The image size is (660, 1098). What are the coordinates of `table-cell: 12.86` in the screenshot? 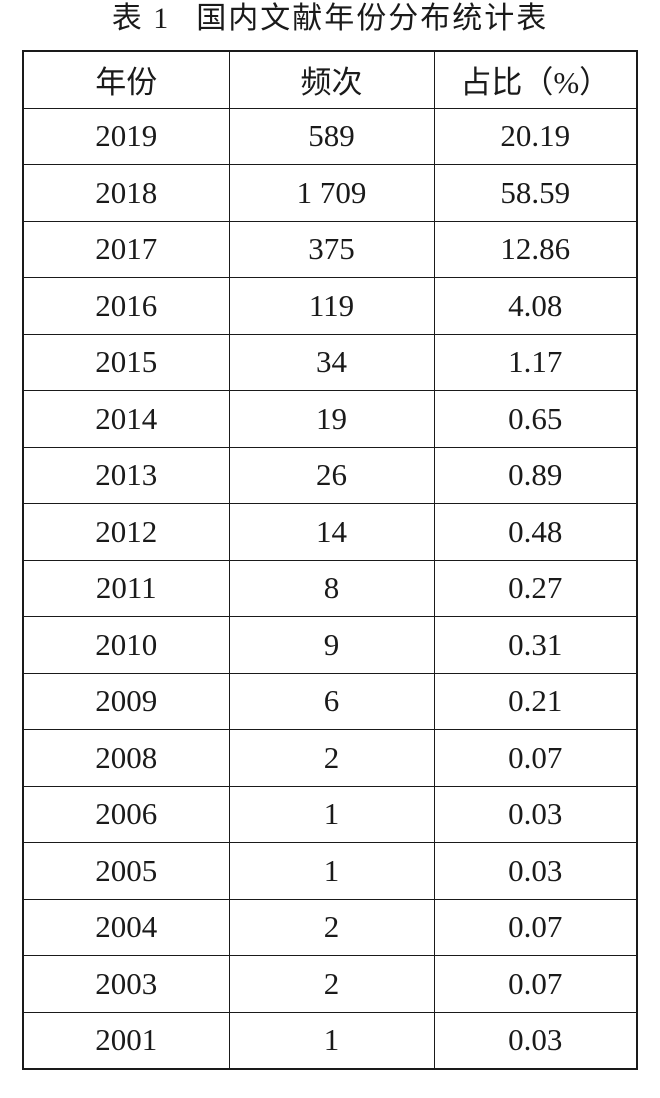 It's located at (535, 249).